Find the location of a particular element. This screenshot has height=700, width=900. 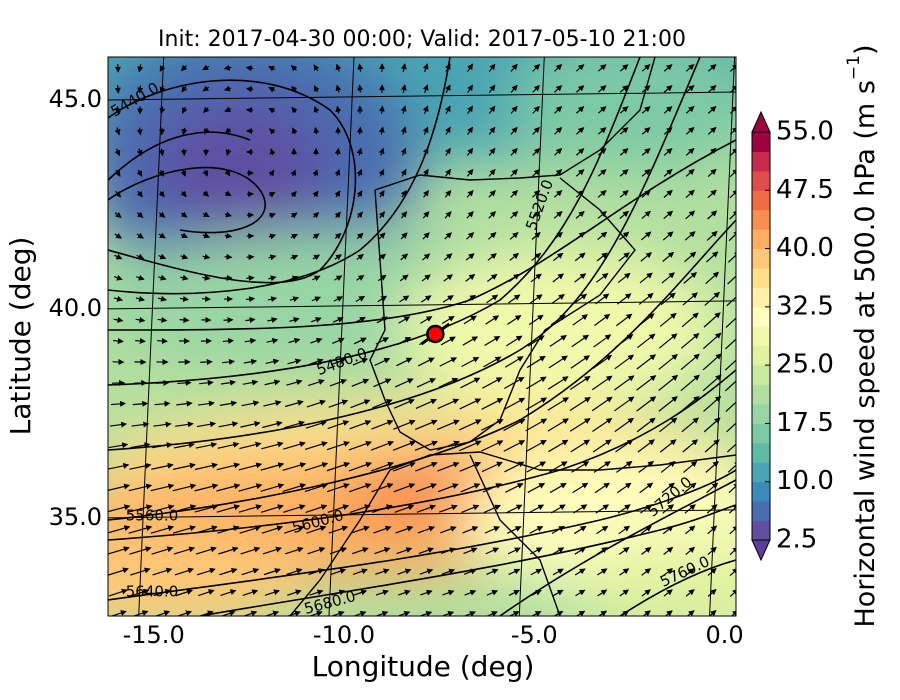

colorbar-label-end: ) is located at coordinates (865, 49).